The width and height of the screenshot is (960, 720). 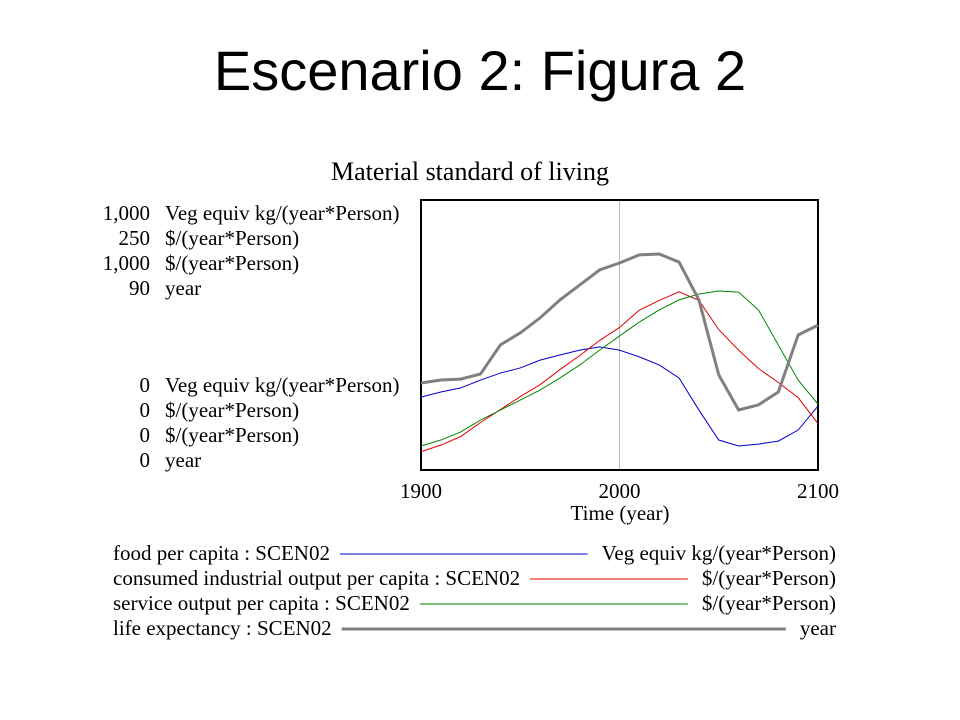 I want to click on slide-title: Escenario 2: Figura 2, so click(x=480, y=70).